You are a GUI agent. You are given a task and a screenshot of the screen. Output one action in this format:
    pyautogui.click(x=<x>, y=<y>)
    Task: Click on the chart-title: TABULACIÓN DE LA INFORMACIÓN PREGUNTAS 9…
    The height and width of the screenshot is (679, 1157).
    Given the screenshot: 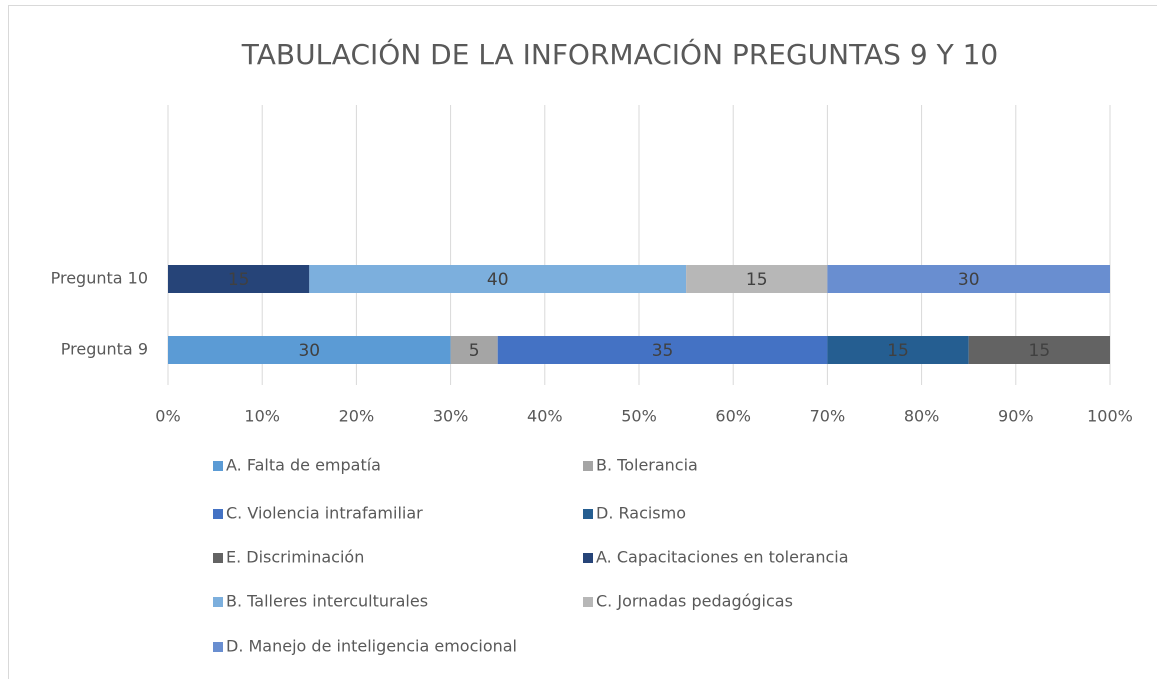 What is the action you would take?
    pyautogui.click(x=619, y=54)
    